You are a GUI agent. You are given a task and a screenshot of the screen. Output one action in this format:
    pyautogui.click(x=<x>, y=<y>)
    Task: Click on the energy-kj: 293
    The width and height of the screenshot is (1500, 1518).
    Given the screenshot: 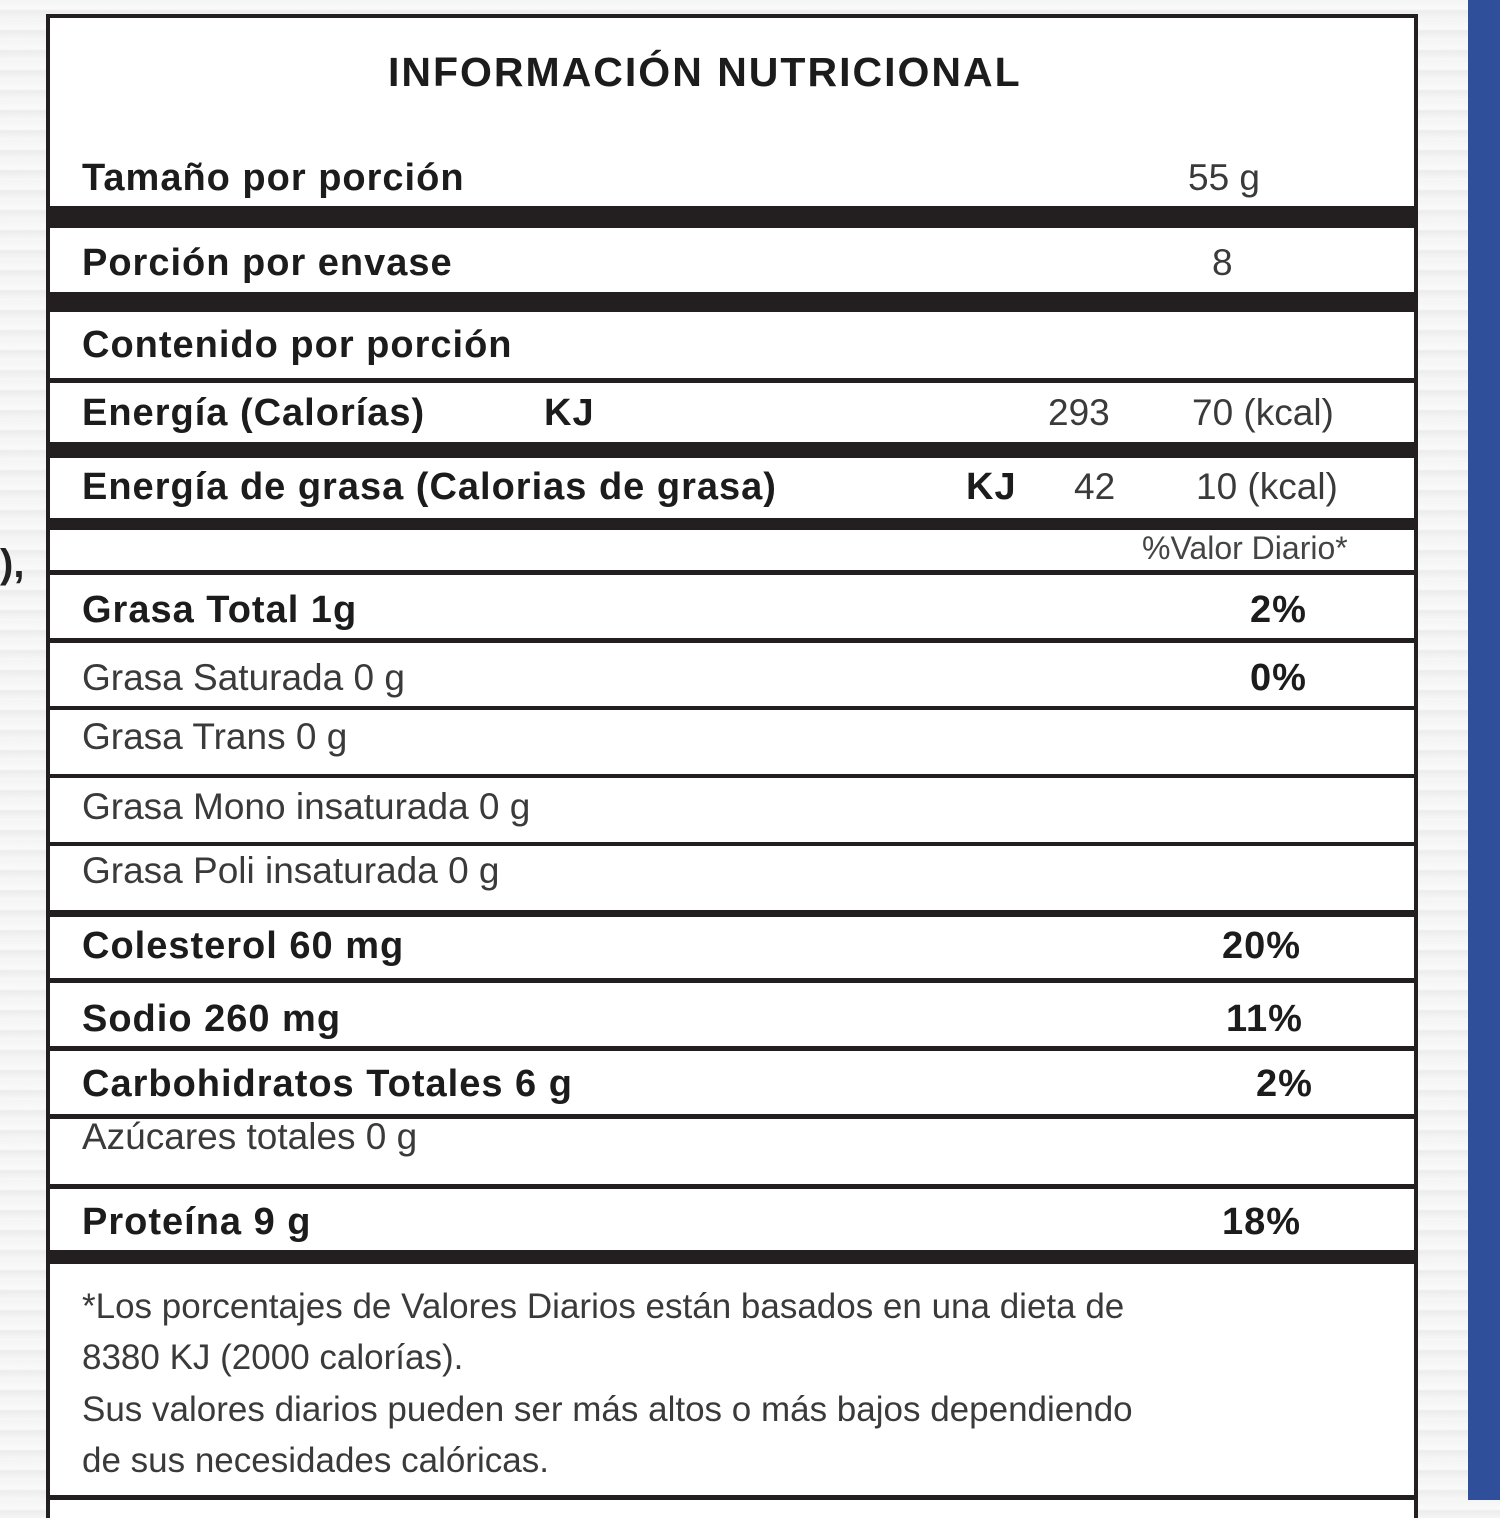 What is the action you would take?
    pyautogui.click(x=1079, y=412)
    